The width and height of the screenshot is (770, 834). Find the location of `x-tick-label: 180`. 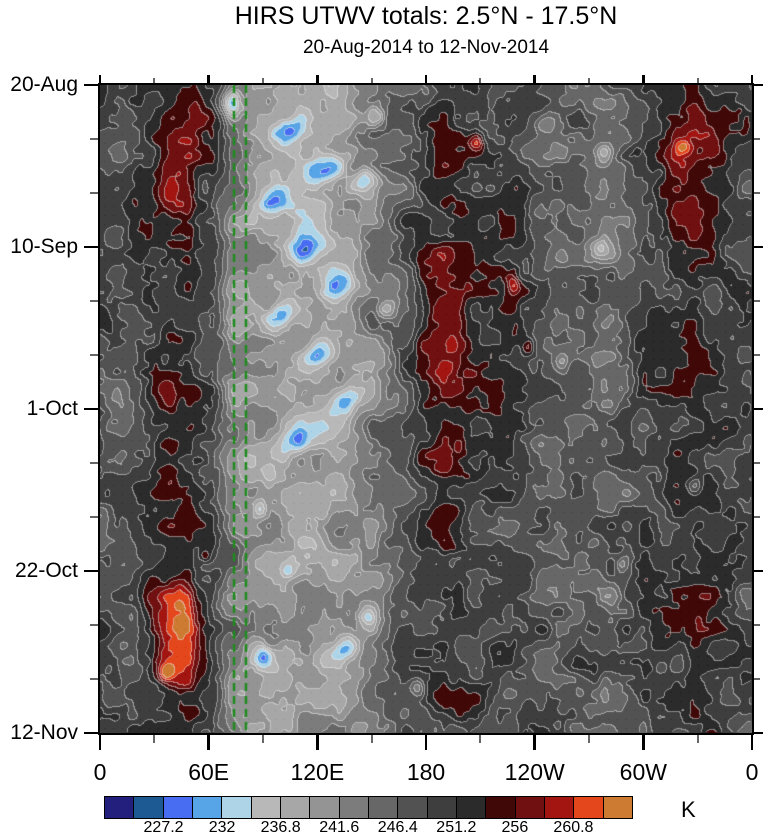

x-tick-label: 180 is located at coordinates (426, 772).